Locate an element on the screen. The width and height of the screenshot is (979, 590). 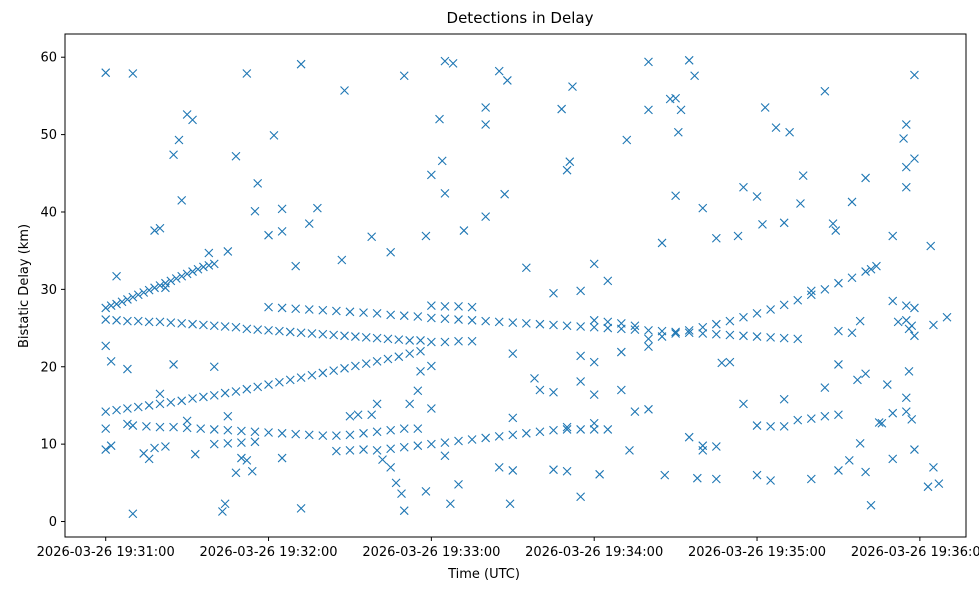
y-tick-label: 20 is located at coordinates (48, 367).